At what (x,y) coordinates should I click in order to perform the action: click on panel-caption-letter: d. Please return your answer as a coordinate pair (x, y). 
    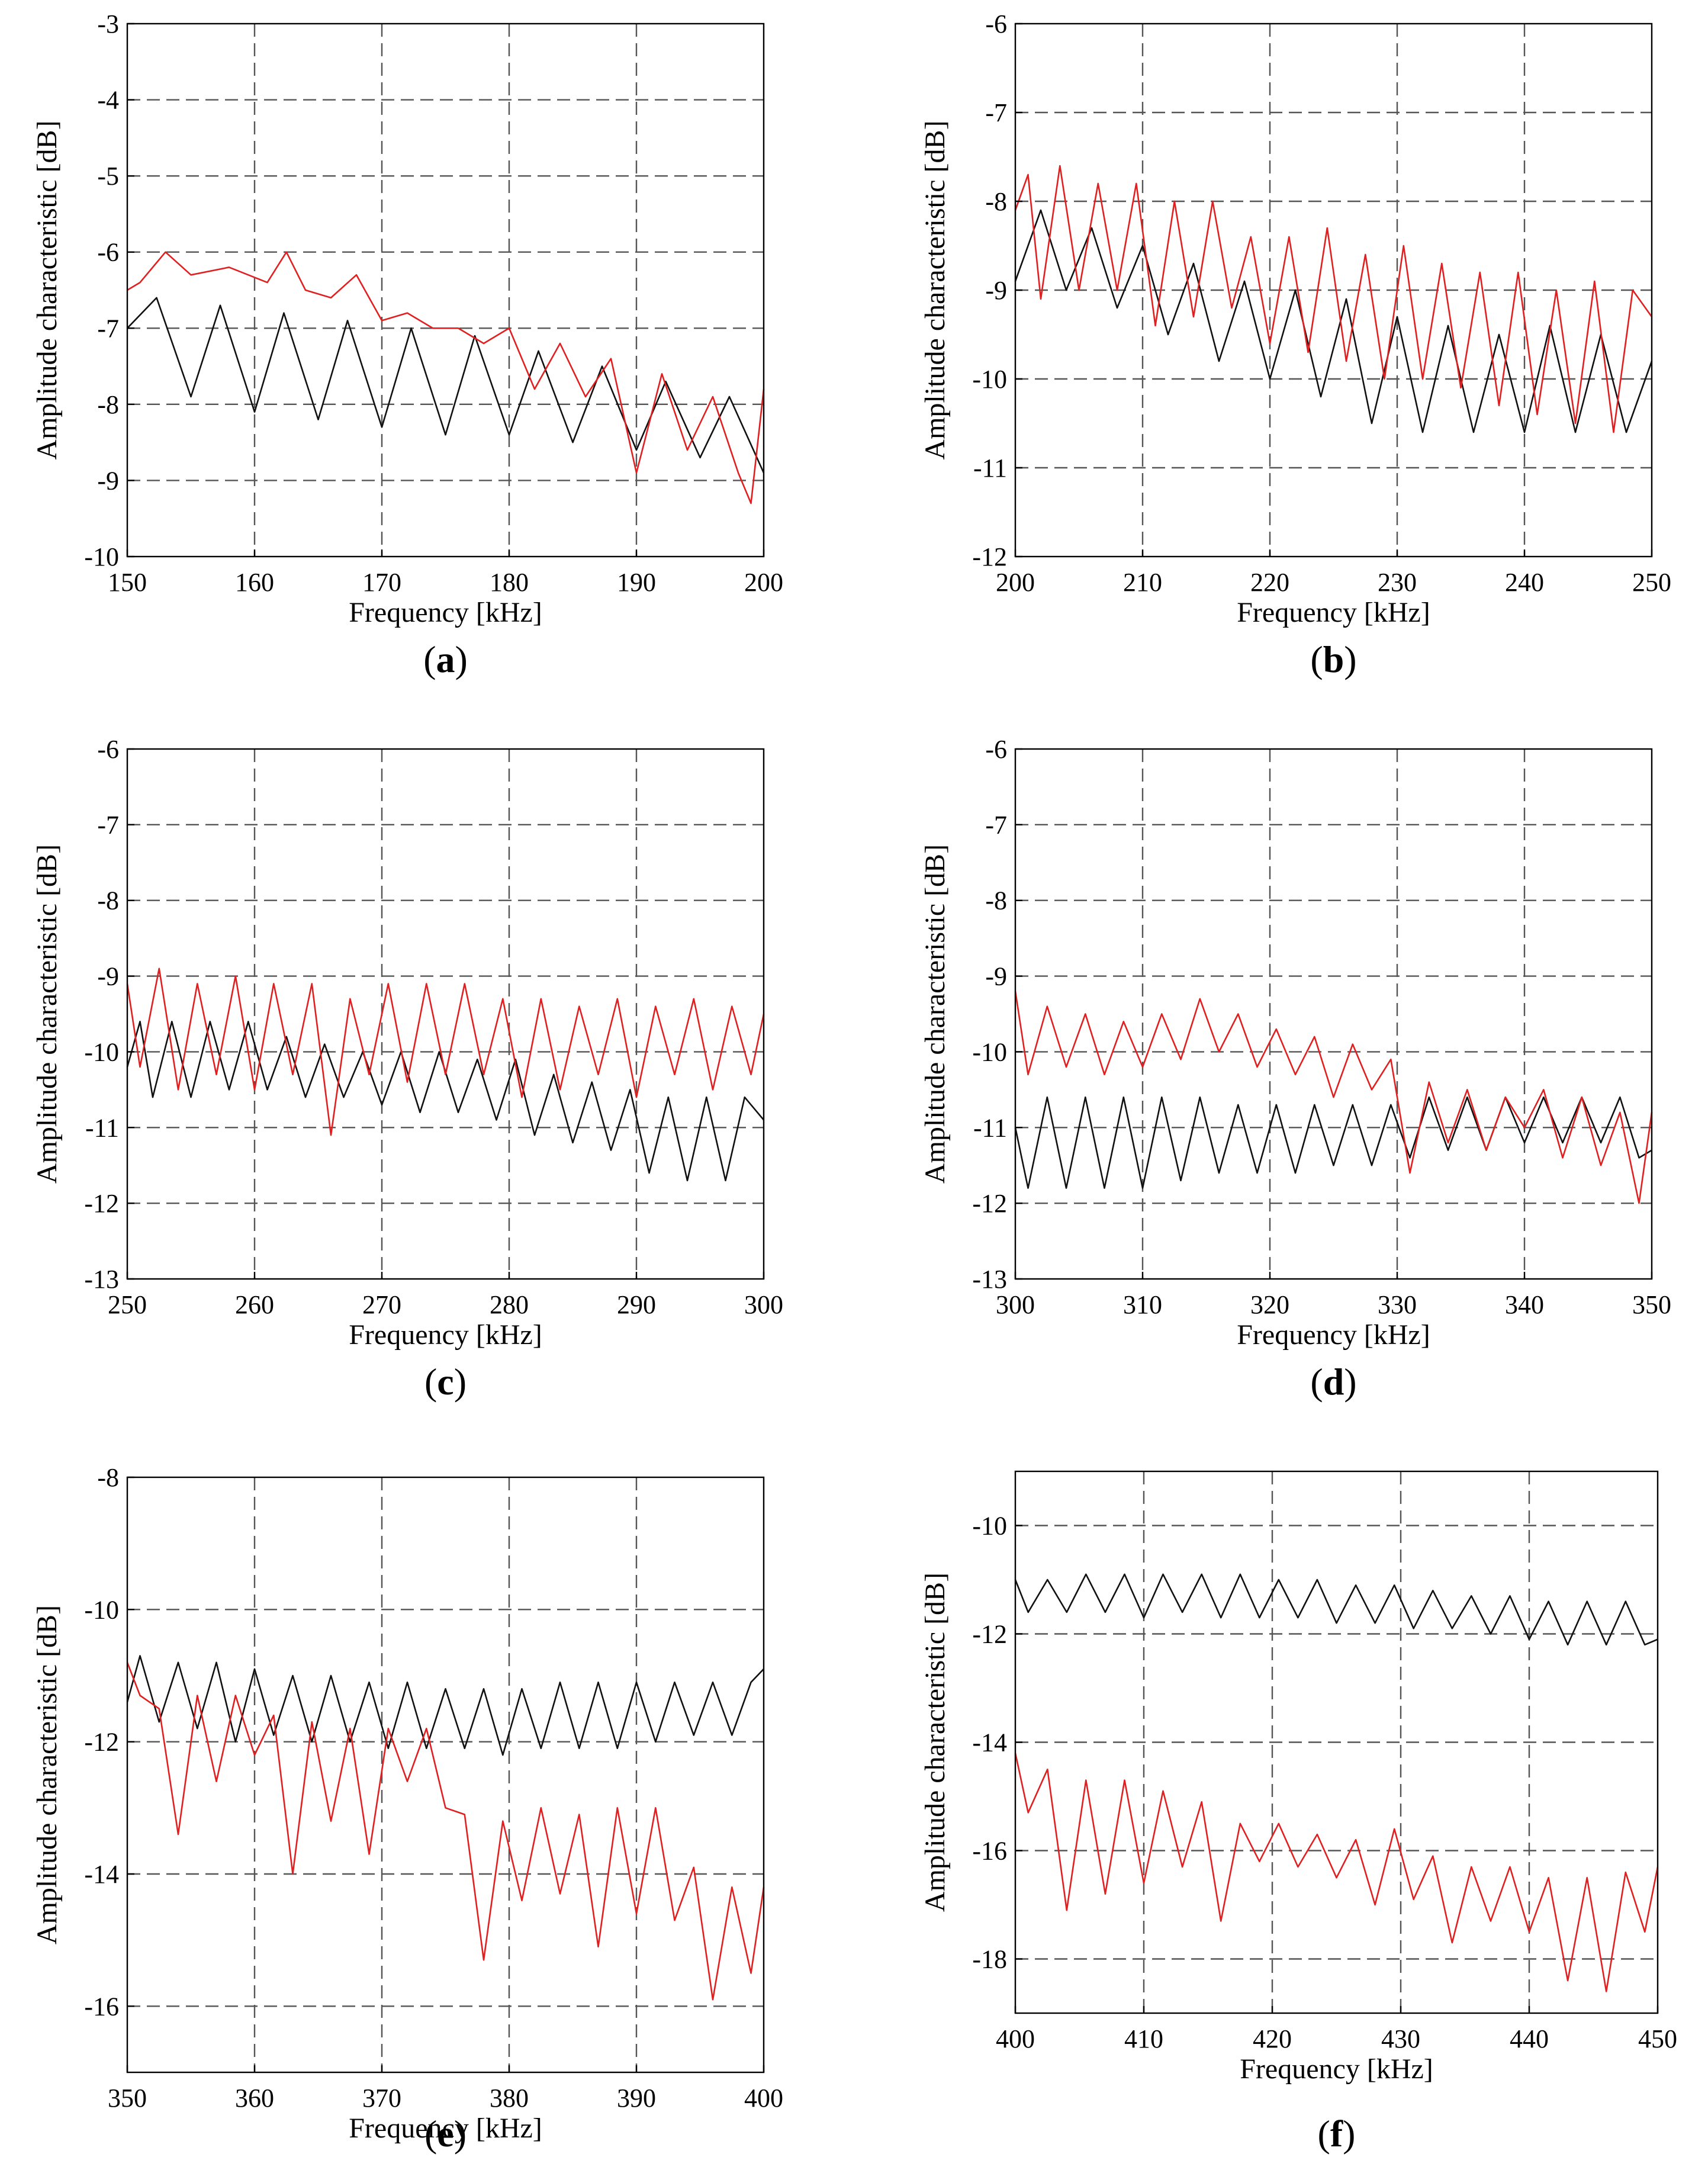
    Looking at the image, I should click on (1333, 1382).